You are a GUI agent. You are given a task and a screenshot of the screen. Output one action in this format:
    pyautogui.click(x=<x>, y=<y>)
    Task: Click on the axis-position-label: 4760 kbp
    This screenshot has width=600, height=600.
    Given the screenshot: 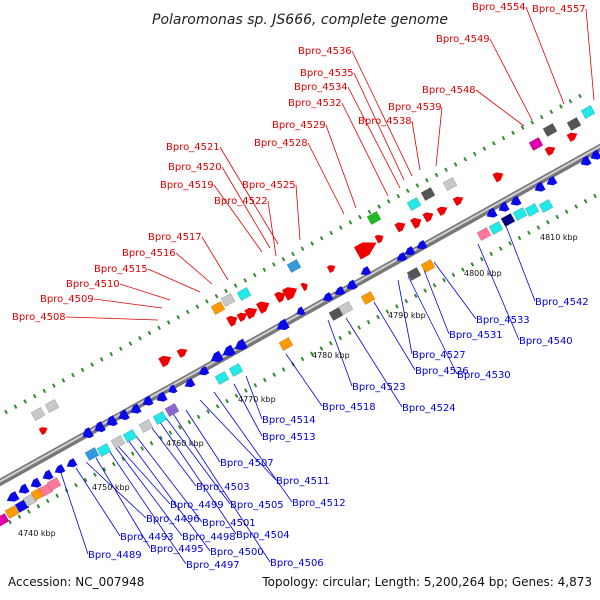 What is the action you would take?
    pyautogui.click(x=185, y=443)
    